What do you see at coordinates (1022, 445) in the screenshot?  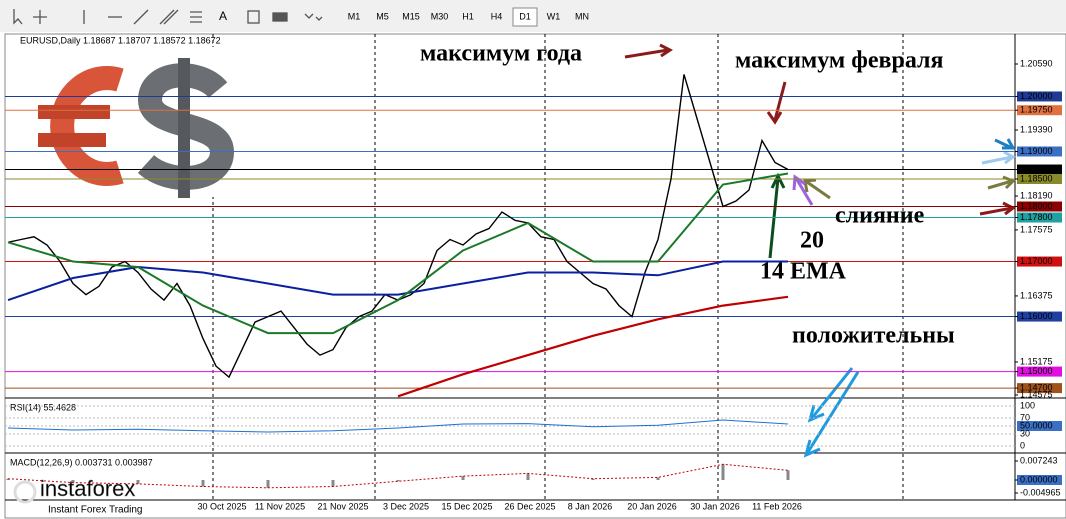 I see `rsi-tick-label: 0` at bounding box center [1022, 445].